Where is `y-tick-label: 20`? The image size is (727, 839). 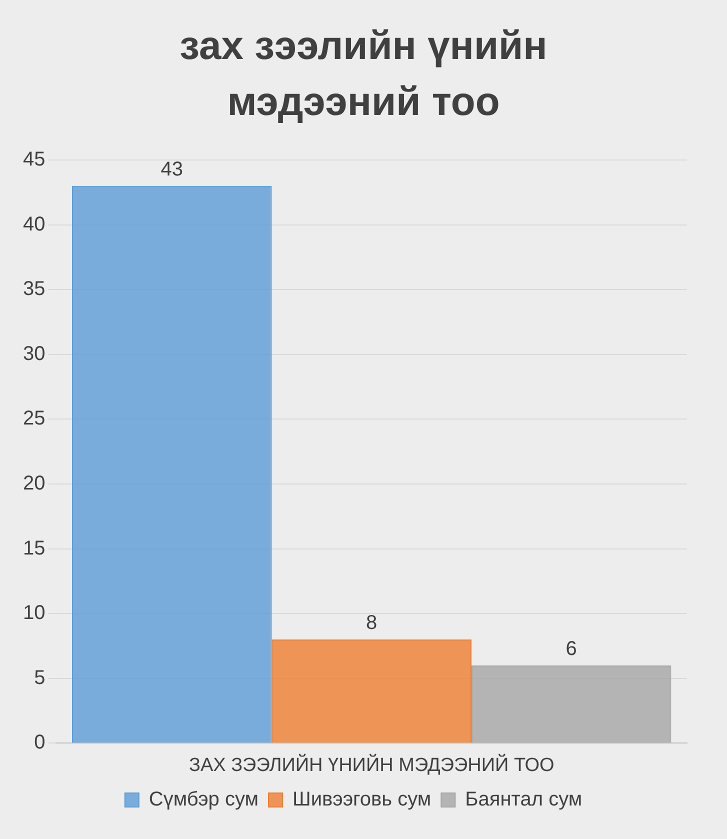 y-tick-label: 20 is located at coordinates (34, 483).